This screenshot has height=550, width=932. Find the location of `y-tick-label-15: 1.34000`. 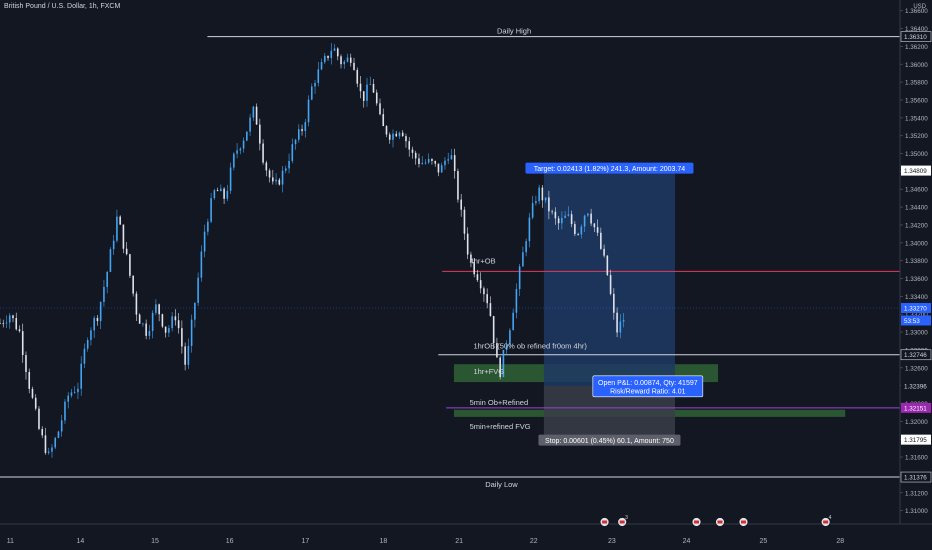

y-tick-label-15: 1.34000 is located at coordinates (916, 243).